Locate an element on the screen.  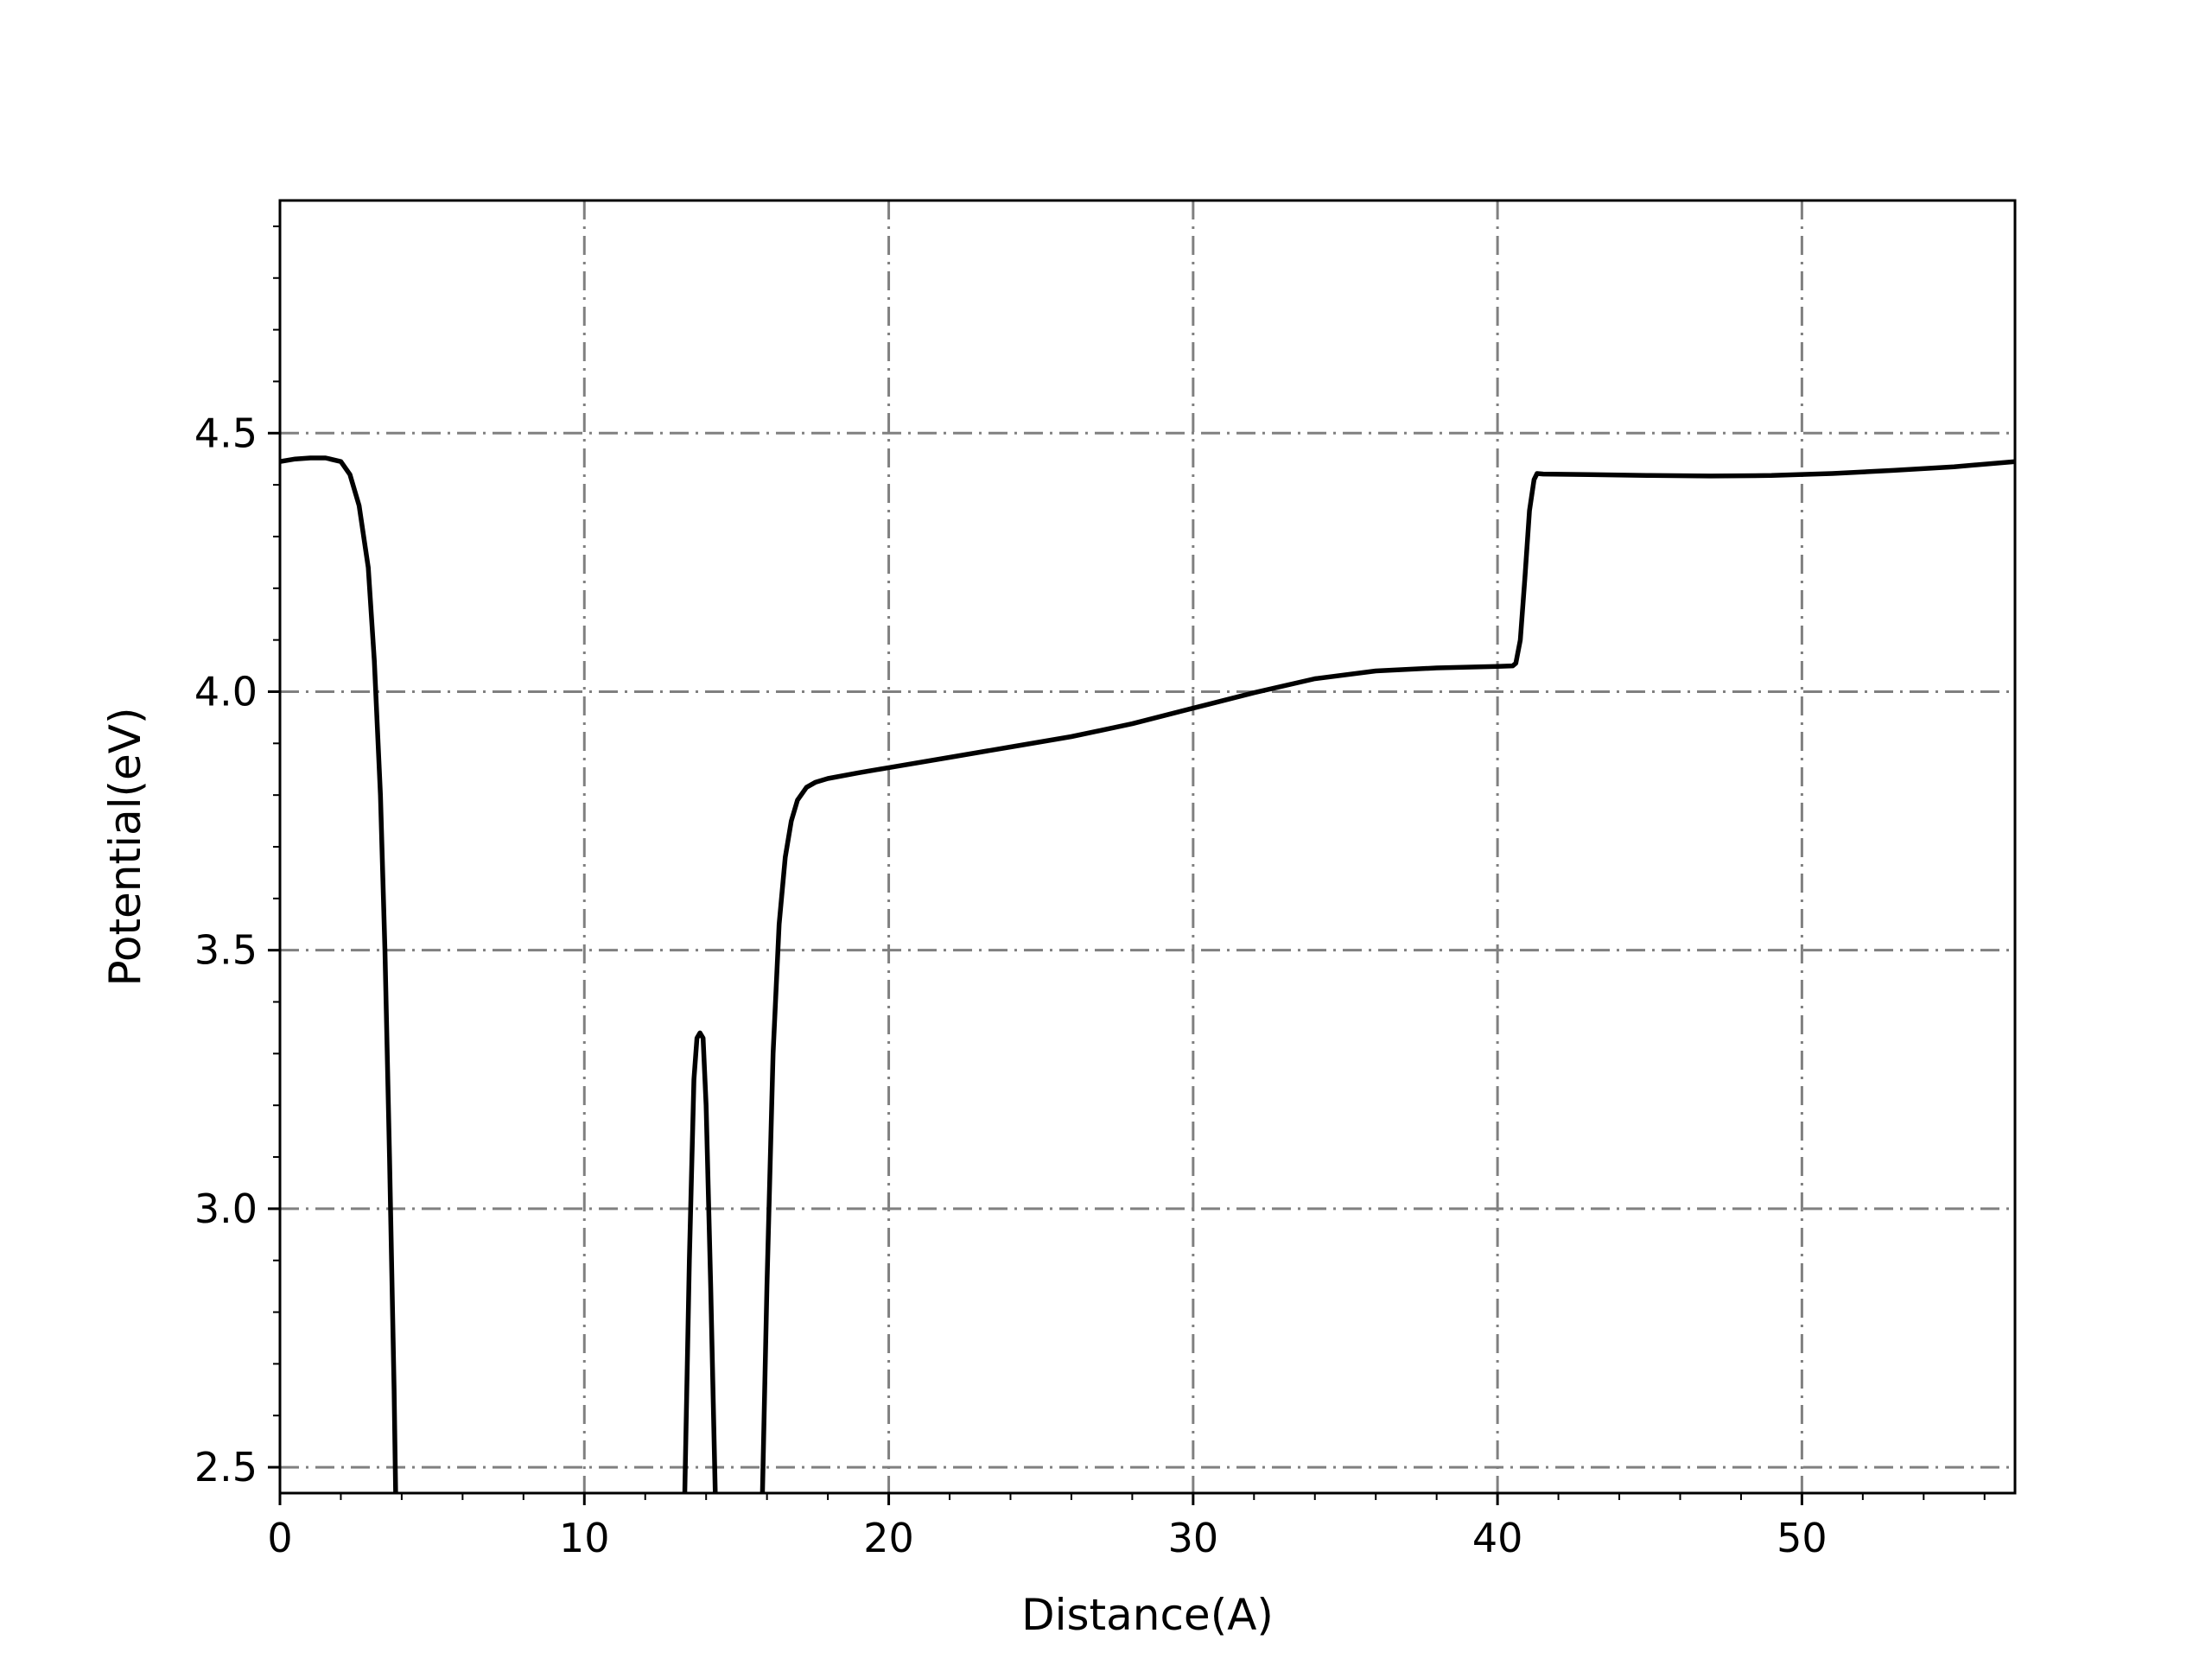
x-tick-label: 50 is located at coordinates (1802, 1538).